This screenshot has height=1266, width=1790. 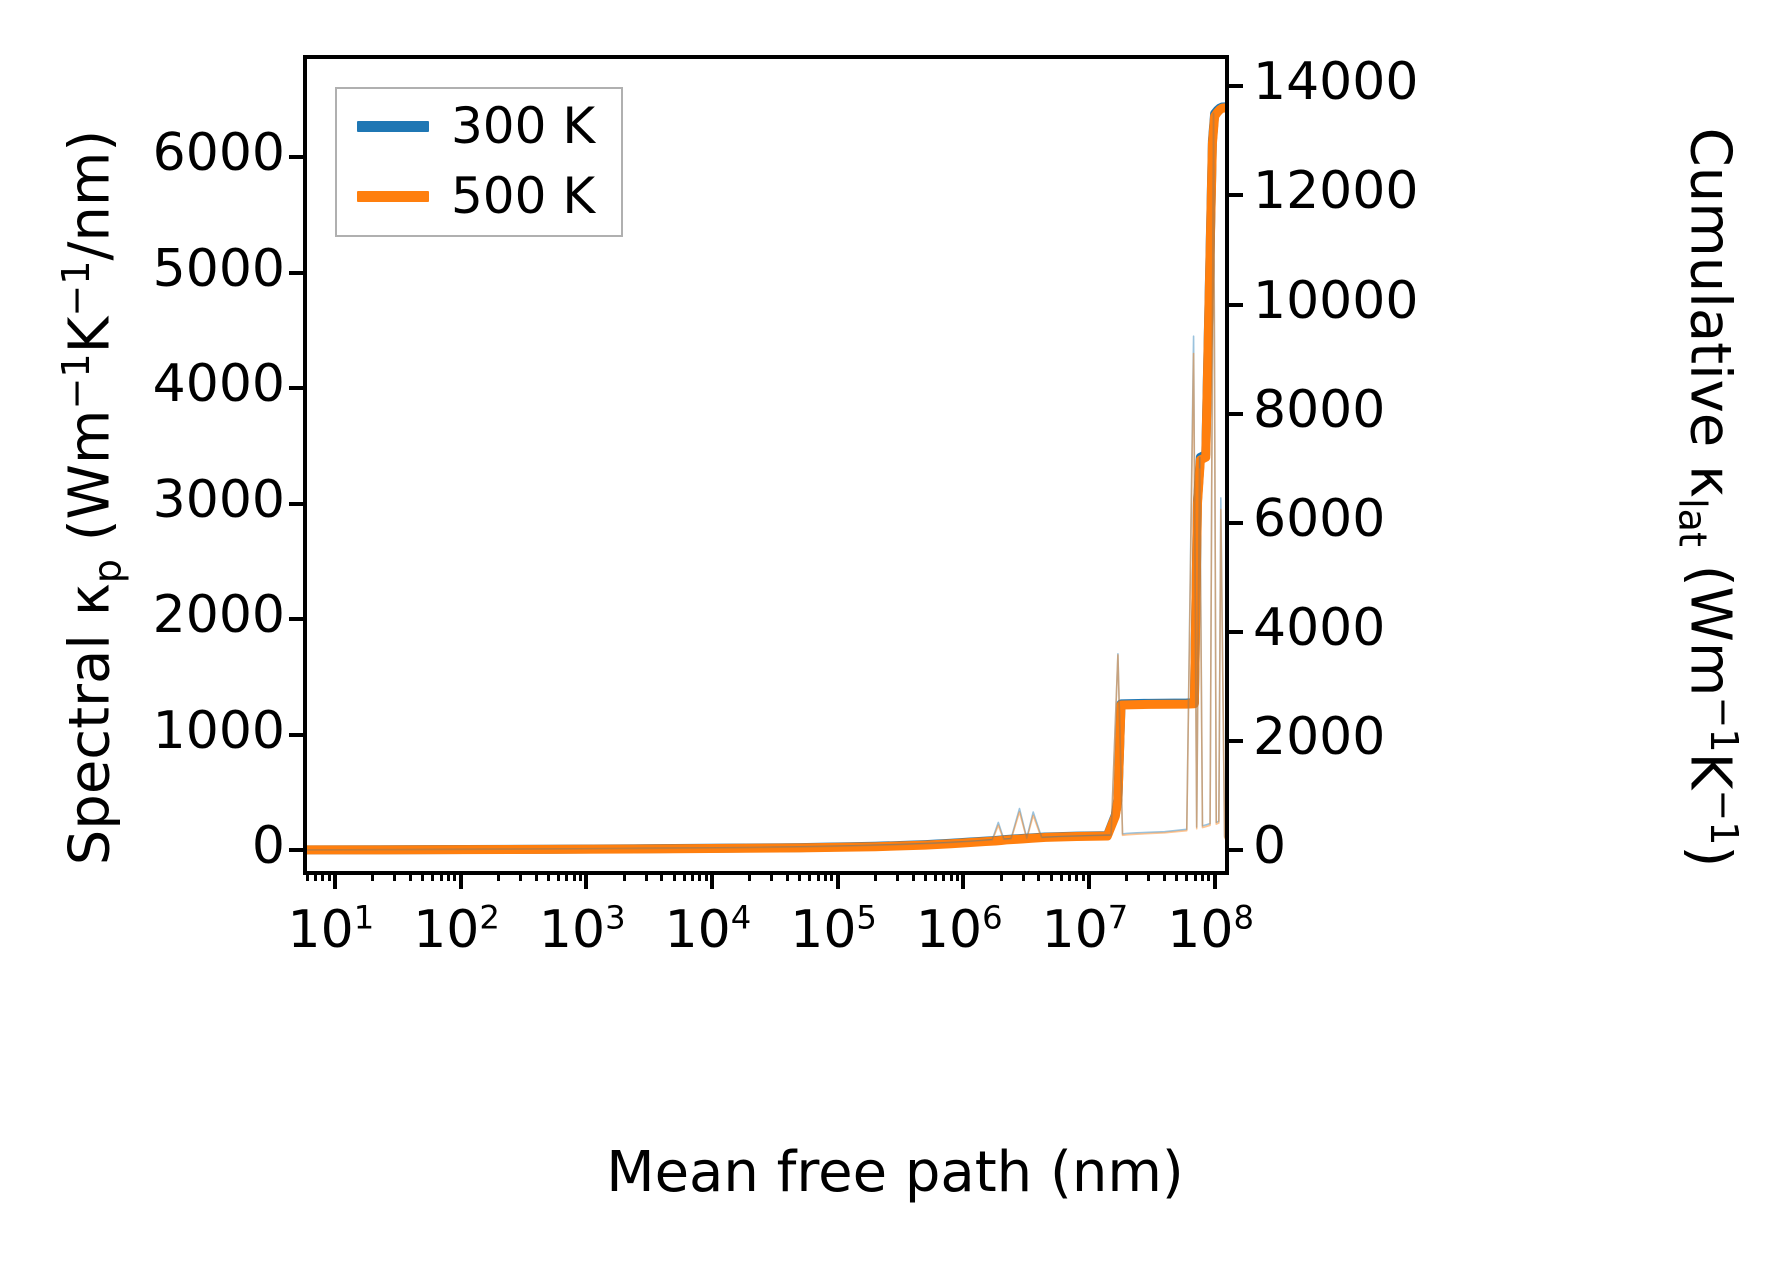 What do you see at coordinates (866, 917) in the screenshot?
I see `x-tick-exponent: 5` at bounding box center [866, 917].